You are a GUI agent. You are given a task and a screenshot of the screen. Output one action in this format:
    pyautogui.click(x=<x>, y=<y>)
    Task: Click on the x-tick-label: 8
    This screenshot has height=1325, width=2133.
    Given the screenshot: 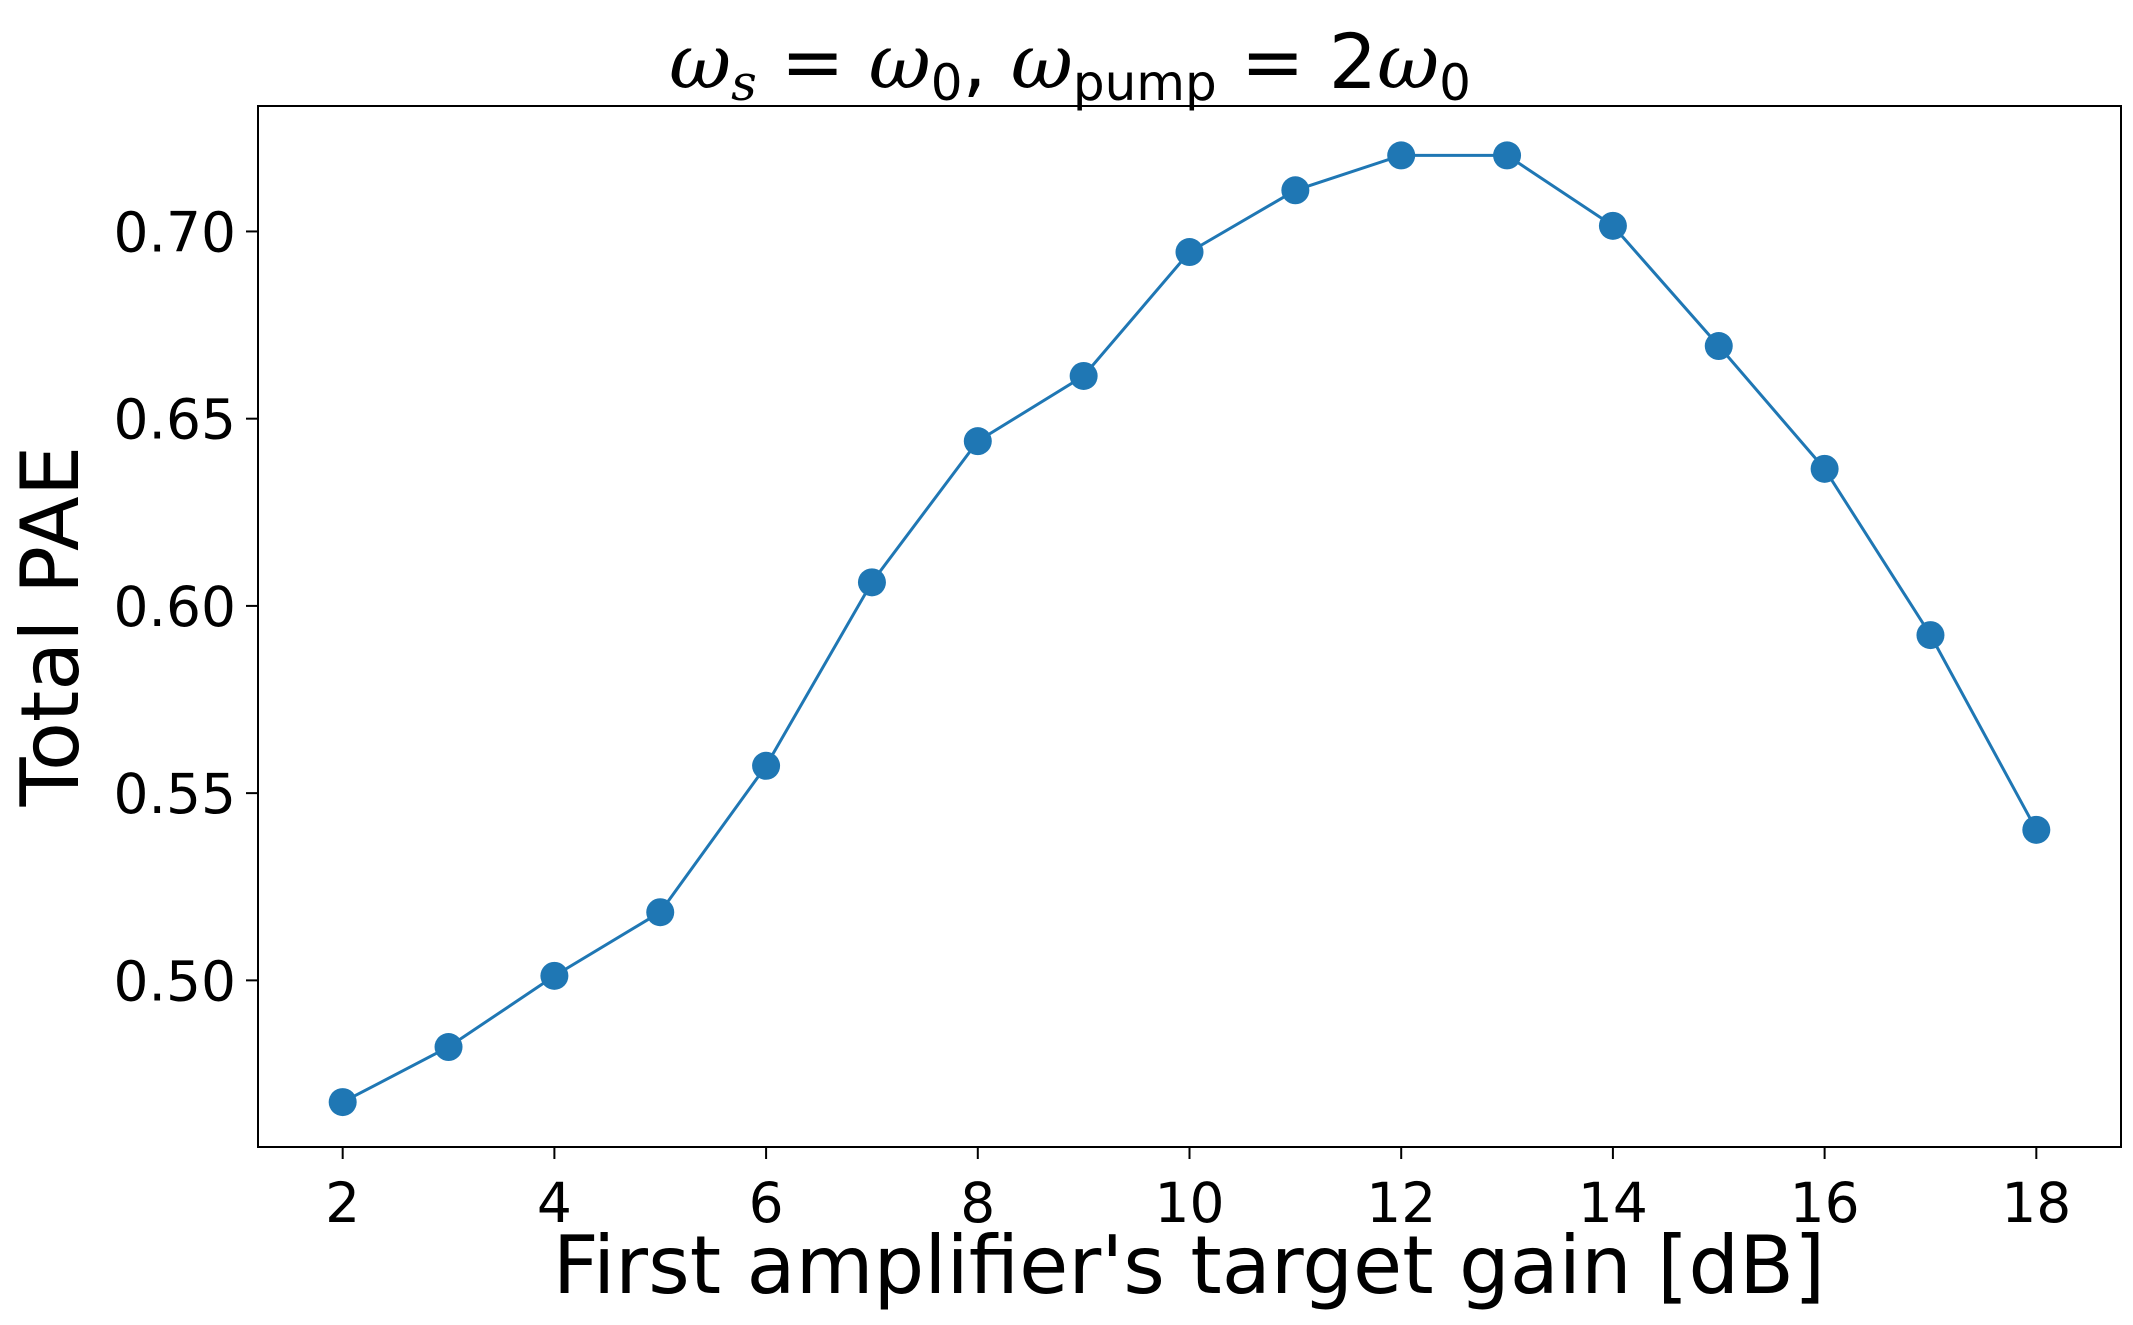 What is the action you would take?
    pyautogui.click(x=977, y=1203)
    